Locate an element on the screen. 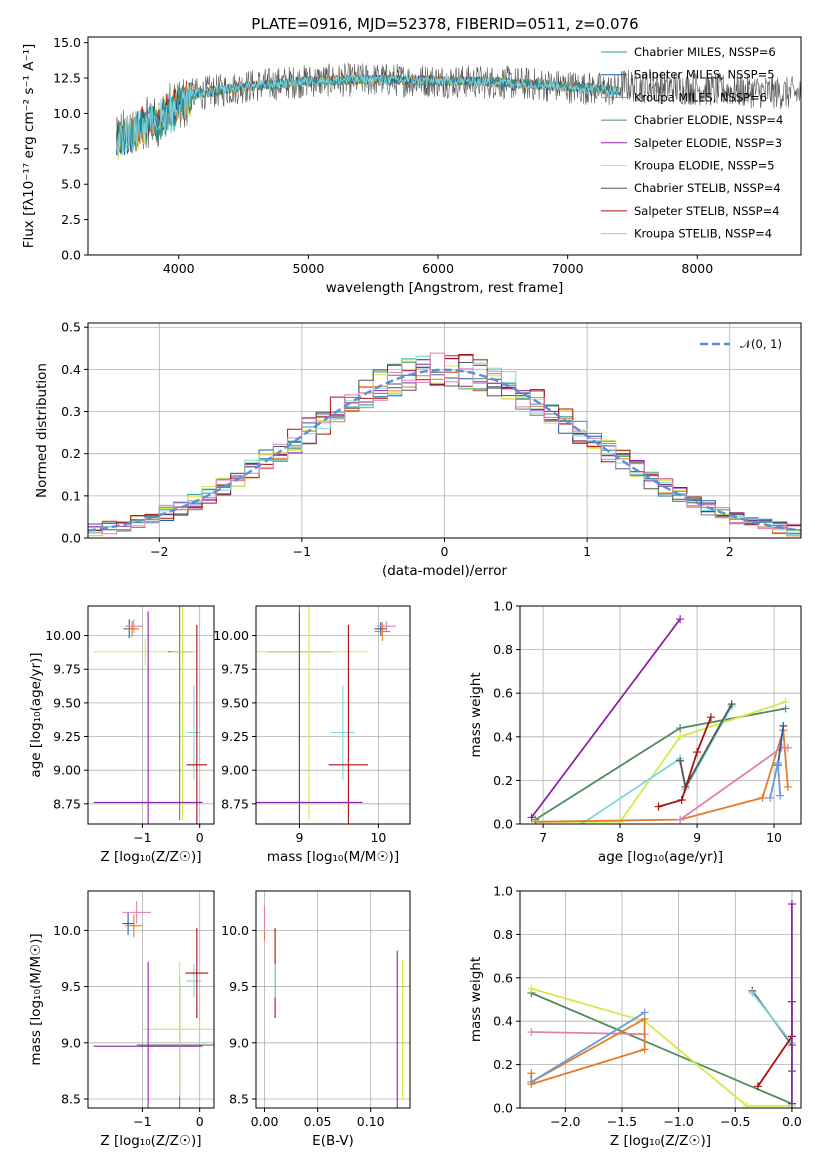 The height and width of the screenshot is (1170, 819). weight-lines is located at coordinates (661, 1004).